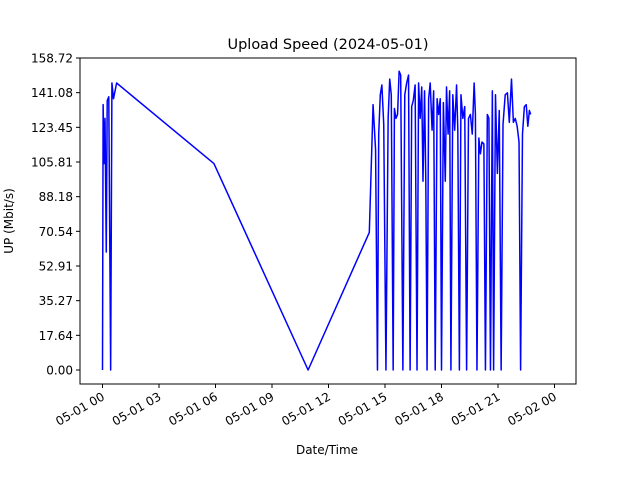  Describe the element at coordinates (56, 232) in the screenshot. I see `y-tick-label: 70.54` at that location.